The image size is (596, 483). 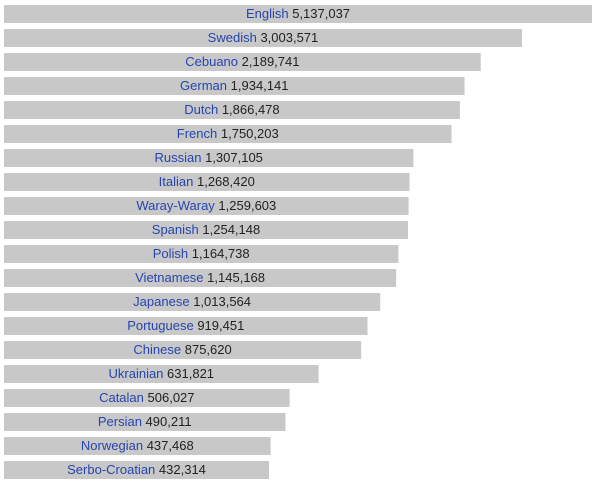 I want to click on value-label: 506,027, so click(x=171, y=397).